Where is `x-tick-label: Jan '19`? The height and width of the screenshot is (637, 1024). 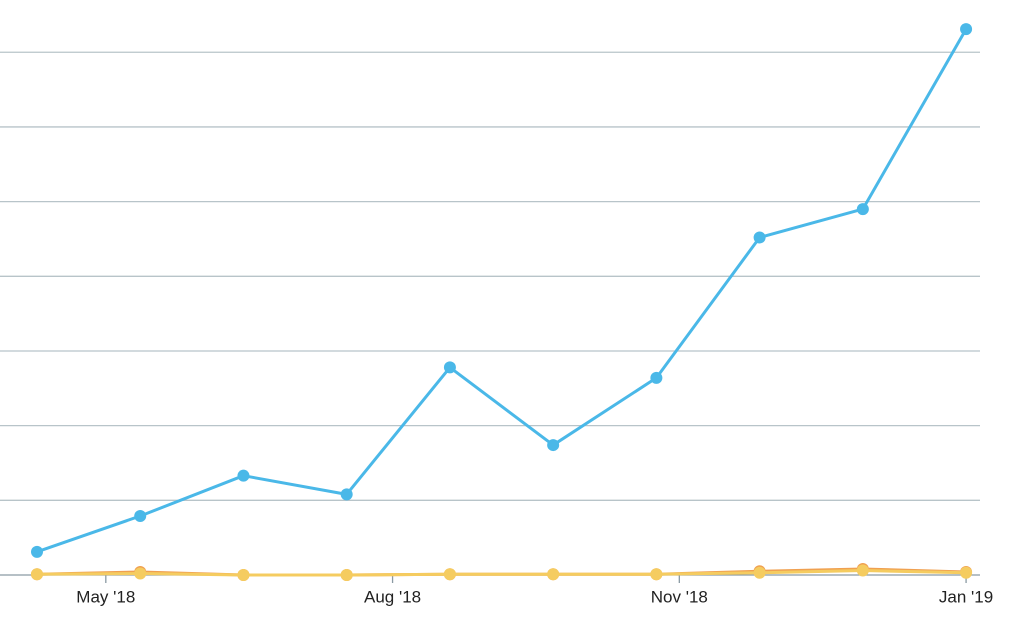
x-tick-label: Jan '19 is located at coordinates (966, 596).